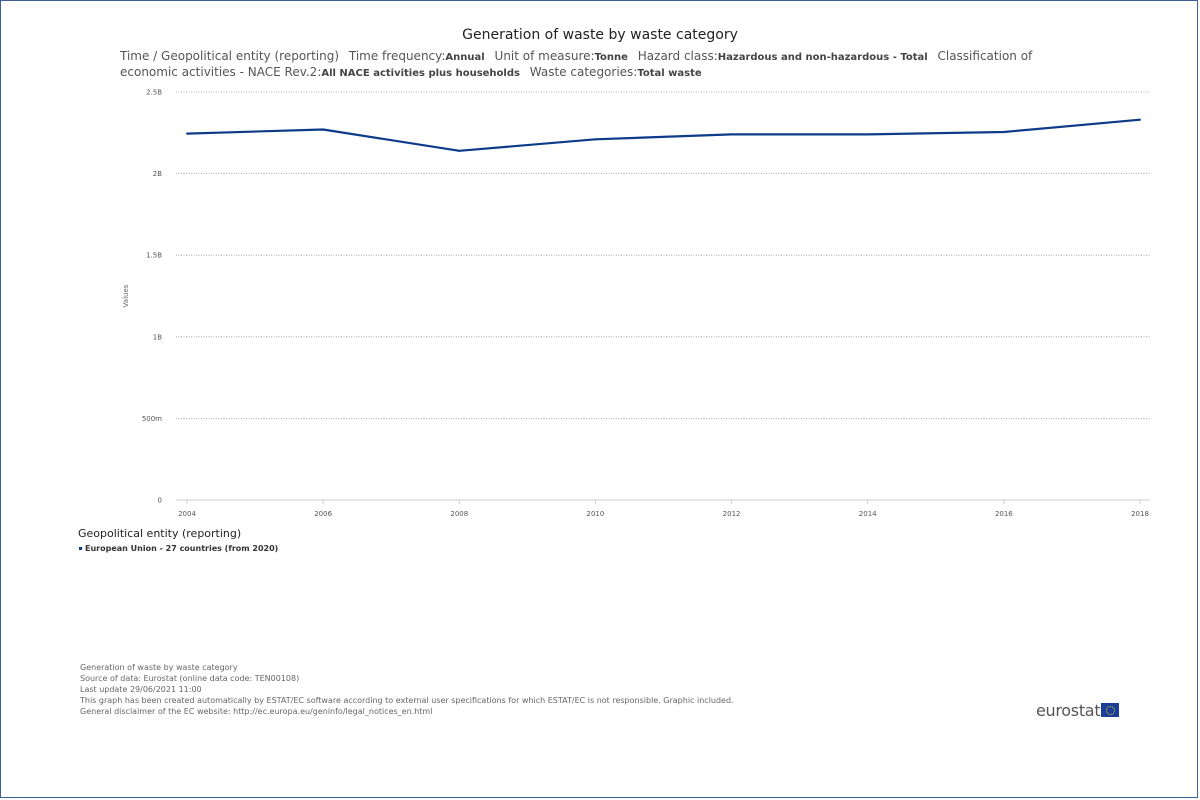 Image resolution: width=1200 pixels, height=800 pixels. Describe the element at coordinates (1068, 710) in the screenshot. I see `logo-text: eurostat` at that location.